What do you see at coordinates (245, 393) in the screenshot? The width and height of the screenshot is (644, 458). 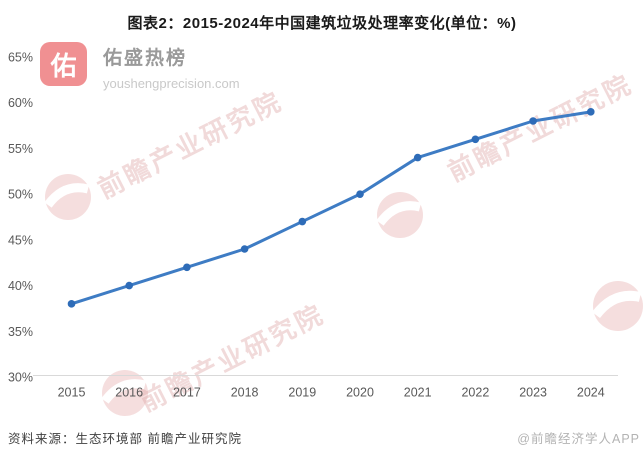 I see `x-axis-tick-label: 2018` at bounding box center [245, 393].